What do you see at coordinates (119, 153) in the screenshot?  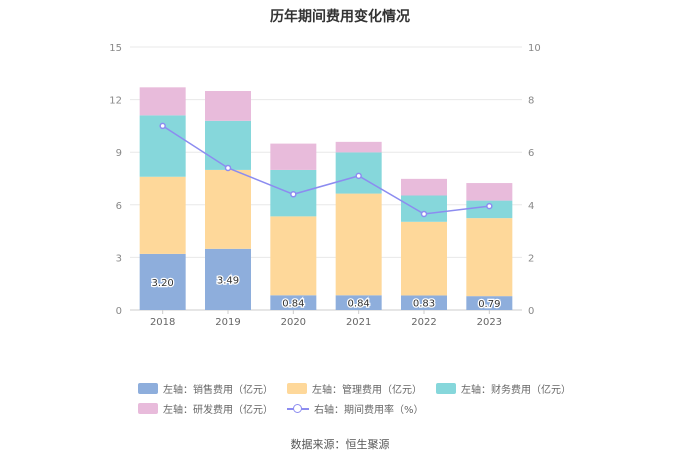 I see `left-axis-tick-label: 9` at bounding box center [119, 153].